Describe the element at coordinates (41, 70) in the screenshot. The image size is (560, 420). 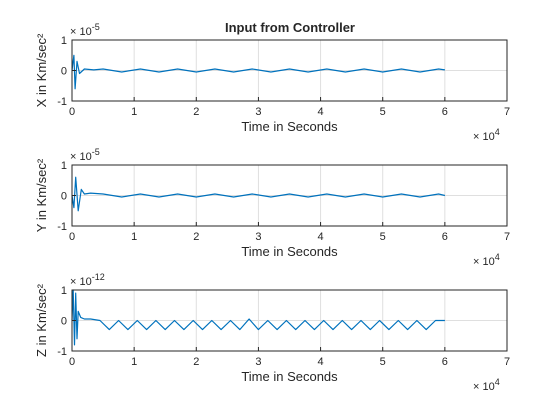
I see `y-axis-label: X in Km/sec²` at that location.